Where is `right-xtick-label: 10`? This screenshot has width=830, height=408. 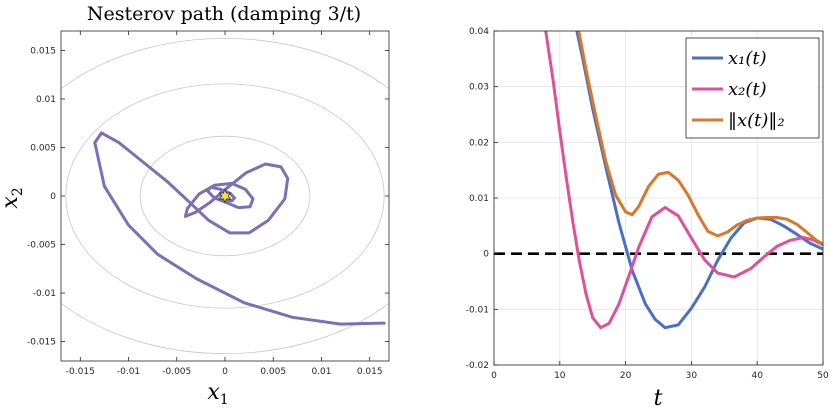
right-xtick-label: 10 is located at coordinates (560, 376).